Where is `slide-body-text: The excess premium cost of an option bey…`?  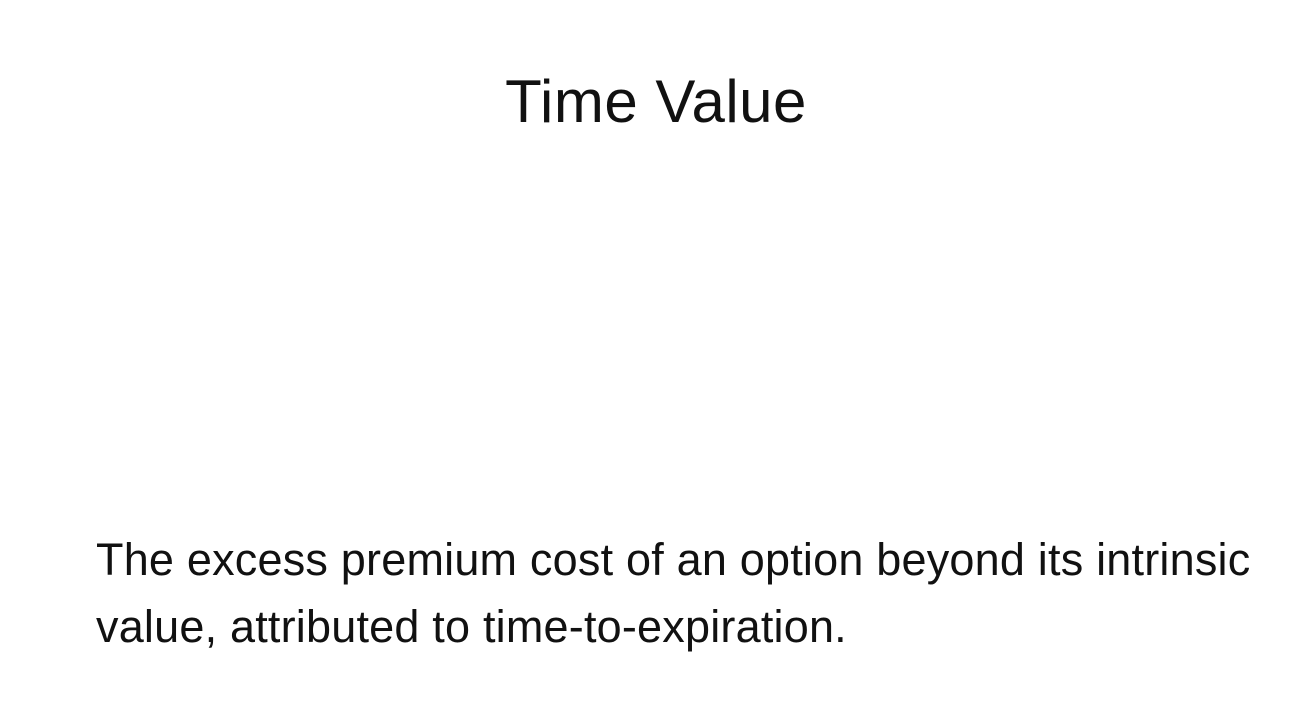
slide-body-text: The excess premium cost of an option bey… is located at coordinates (673, 593).